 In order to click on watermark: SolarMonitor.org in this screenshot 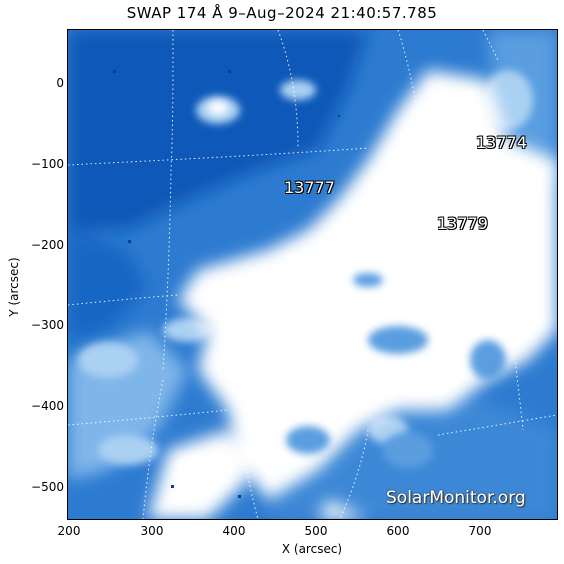, I will do `click(456, 498)`.